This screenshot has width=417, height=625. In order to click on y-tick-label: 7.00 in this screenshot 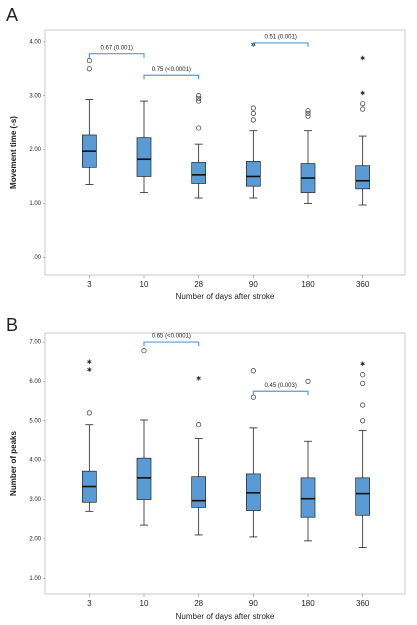, I will do `click(35, 343)`.